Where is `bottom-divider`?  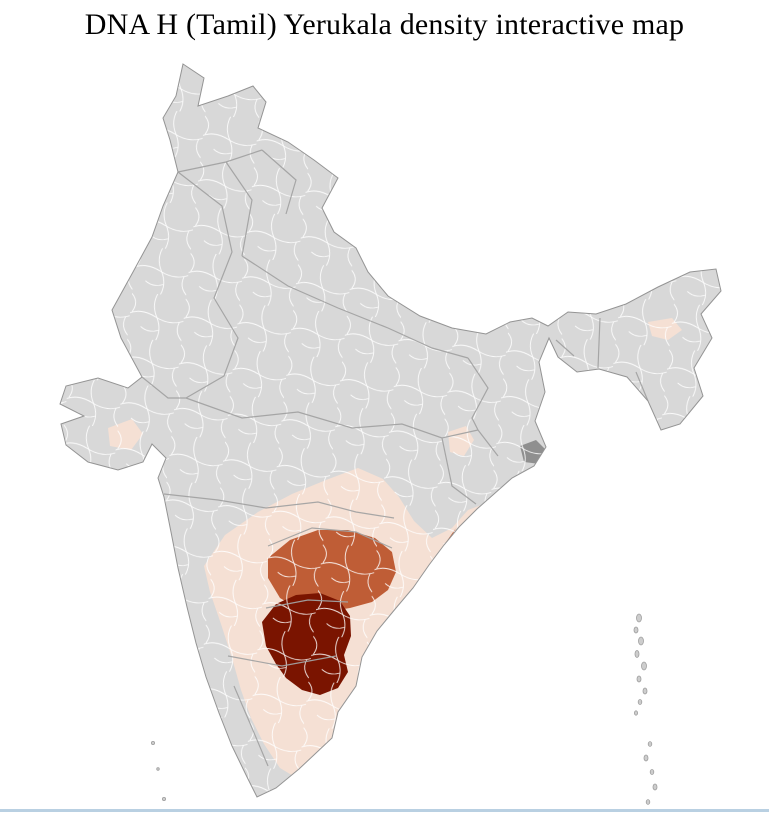 bottom-divider is located at coordinates (384, 810).